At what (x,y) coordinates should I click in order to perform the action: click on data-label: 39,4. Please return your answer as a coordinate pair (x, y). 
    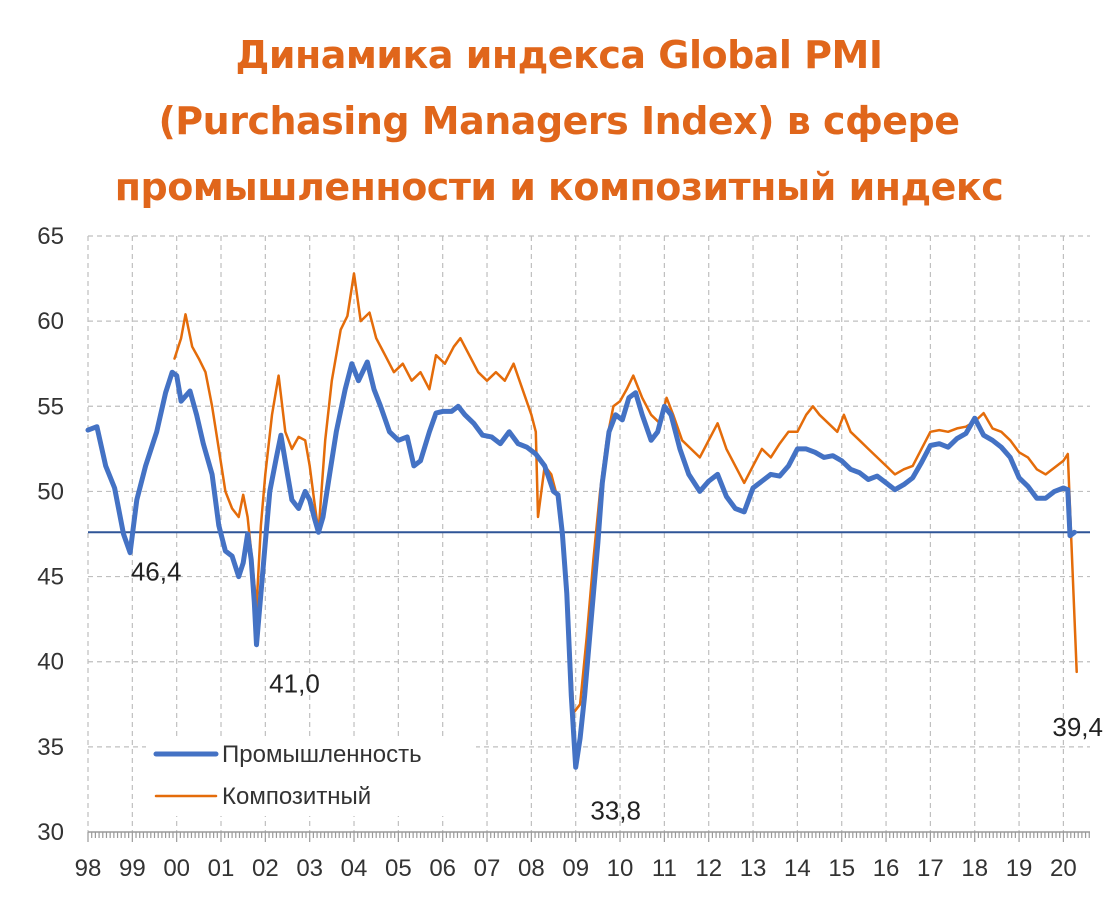
    Looking at the image, I should click on (1077, 727).